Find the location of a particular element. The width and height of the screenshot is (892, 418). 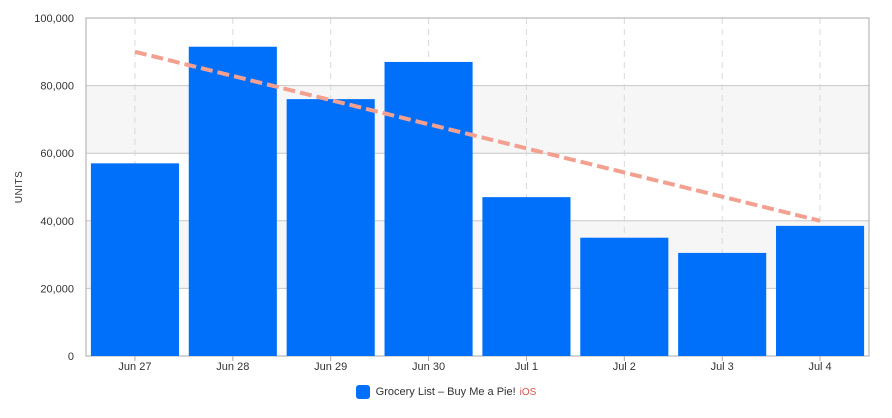

legend-label: Grocery List – Buy Me a Pie! is located at coordinates (445, 391).